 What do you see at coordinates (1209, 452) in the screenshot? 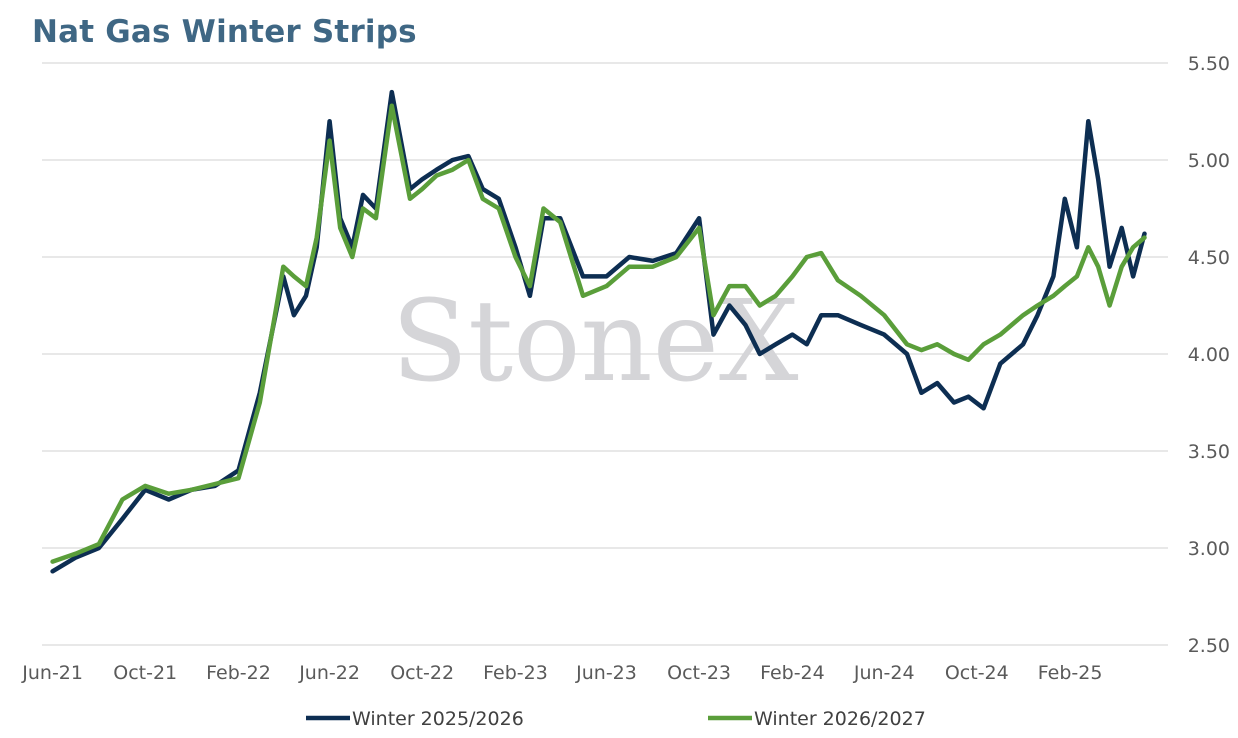
I see `y-tick-label: 3.50` at bounding box center [1209, 452].